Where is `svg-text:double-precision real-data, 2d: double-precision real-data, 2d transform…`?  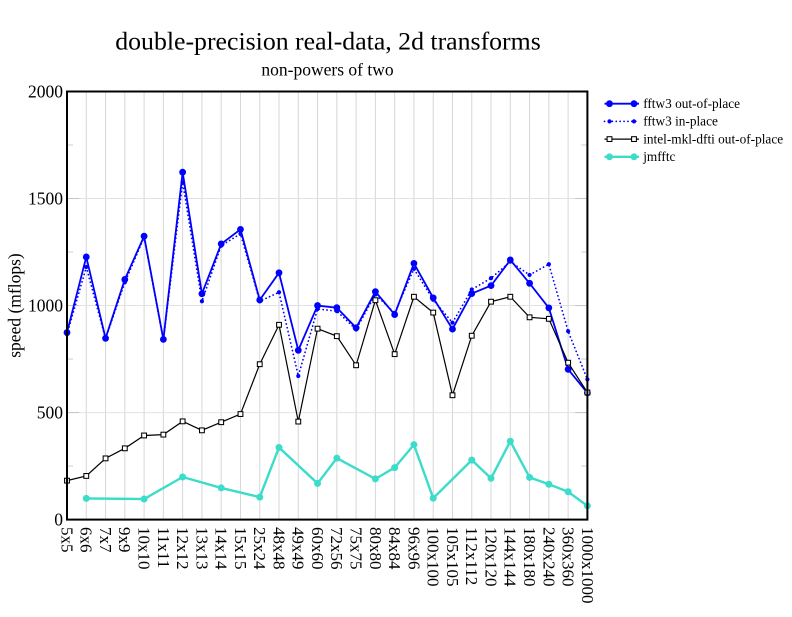
svg-text:double-precision real-data, 2d: double-precision real-data, 2d transform… is located at coordinates (328, 41).